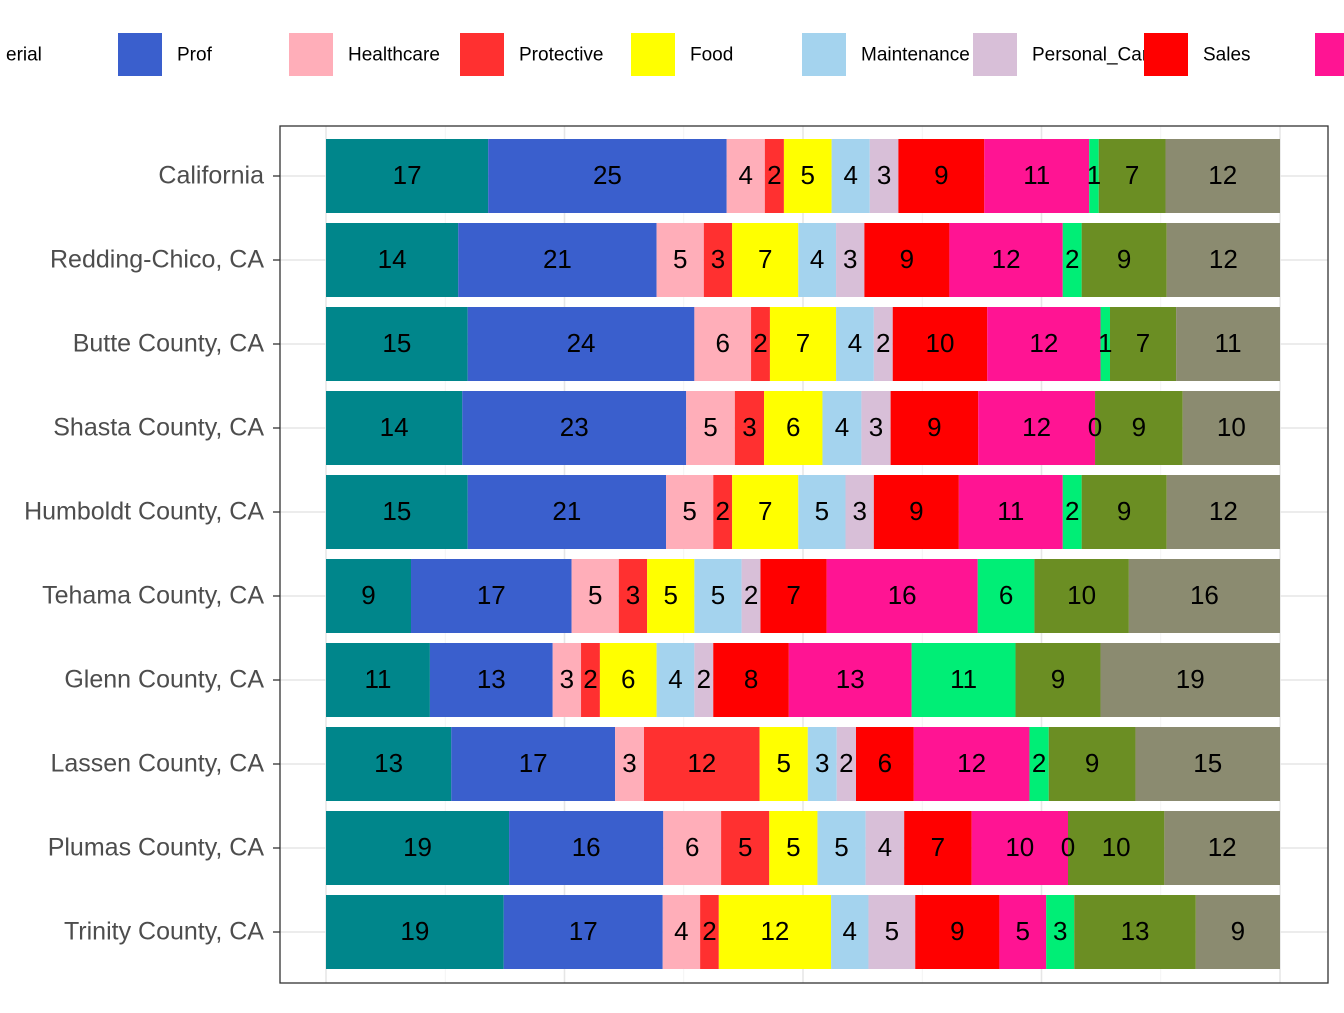 The height and width of the screenshot is (1013, 1344). I want to click on data-label: 14, so click(394, 427).